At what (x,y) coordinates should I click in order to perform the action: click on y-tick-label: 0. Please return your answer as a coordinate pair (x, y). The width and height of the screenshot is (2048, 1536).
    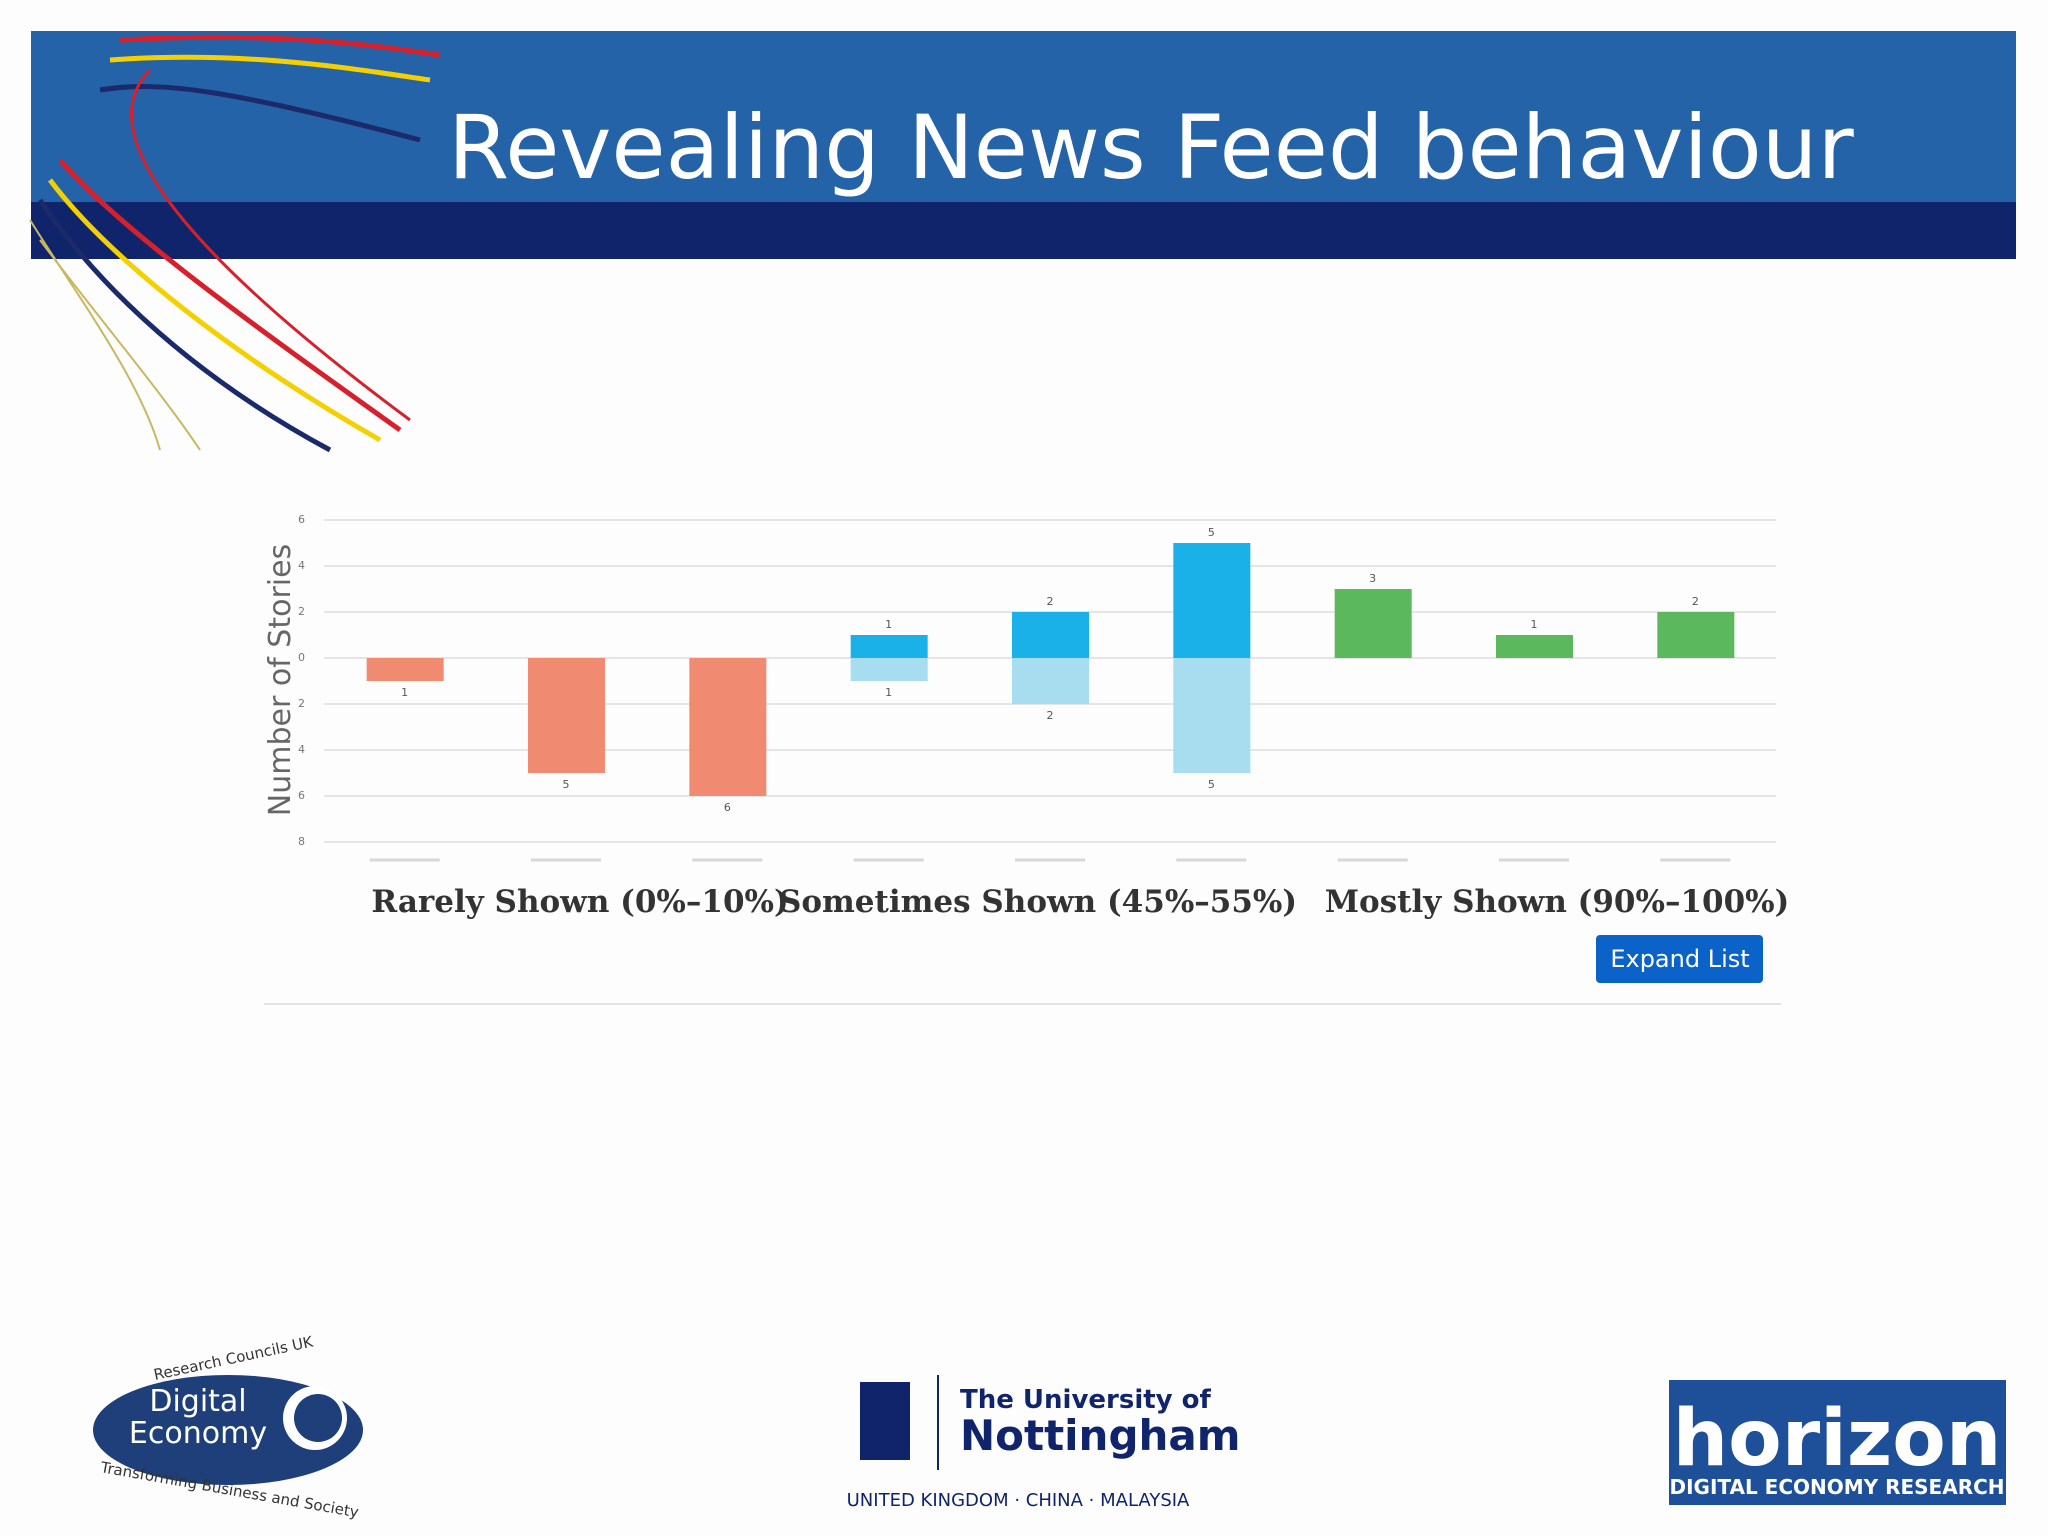
    Looking at the image, I should click on (301, 657).